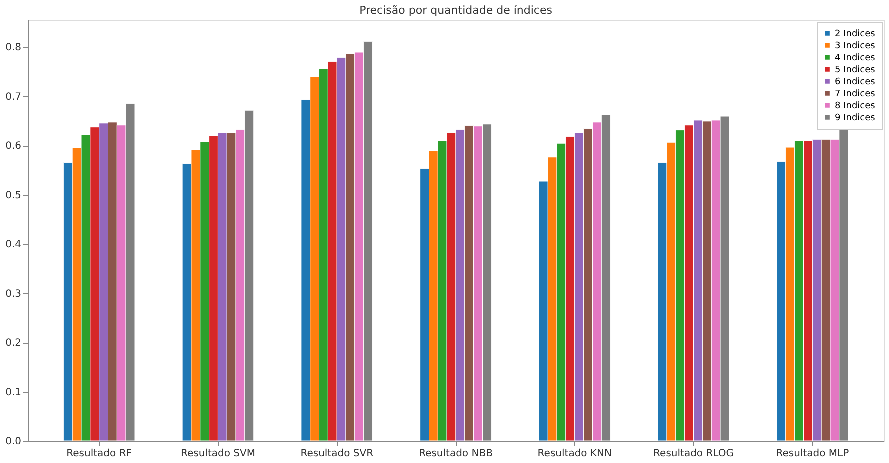 Image resolution: width=889 pixels, height=463 pixels. I want to click on y-tick-label: 0.6, so click(14, 146).